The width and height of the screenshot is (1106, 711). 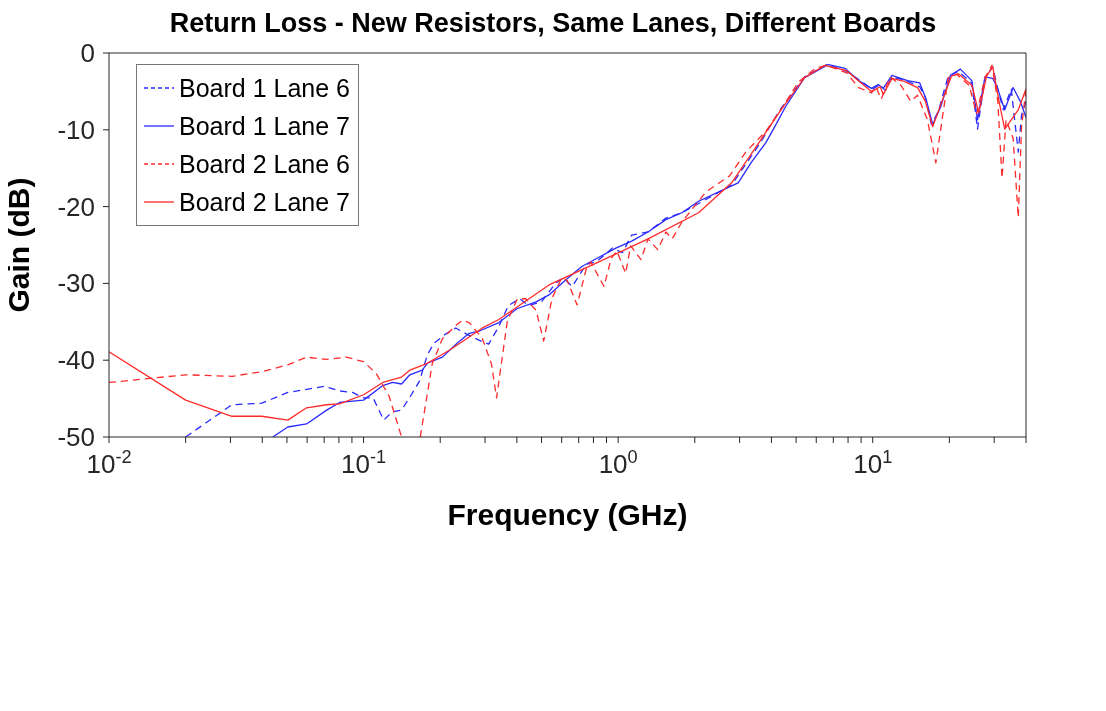 I want to click on y-tick-label: 0, so click(x=87, y=53).